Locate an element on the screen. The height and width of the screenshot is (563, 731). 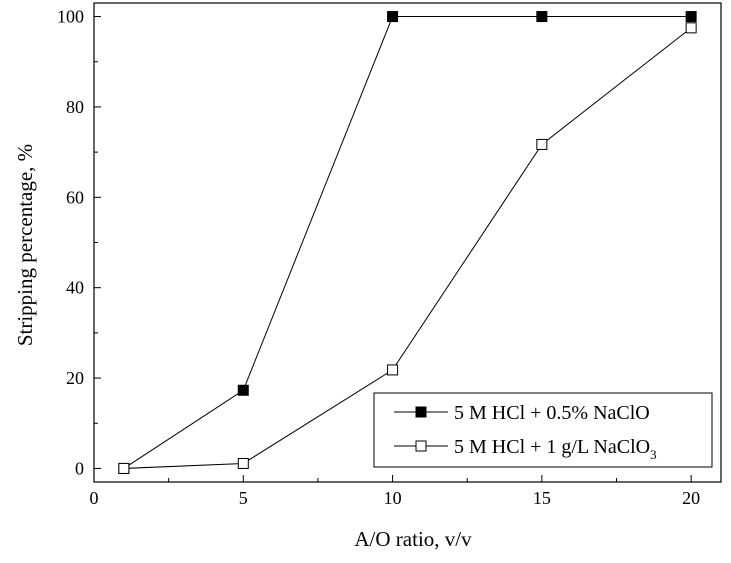
y-tick-label: 0 is located at coordinates (79, 468).